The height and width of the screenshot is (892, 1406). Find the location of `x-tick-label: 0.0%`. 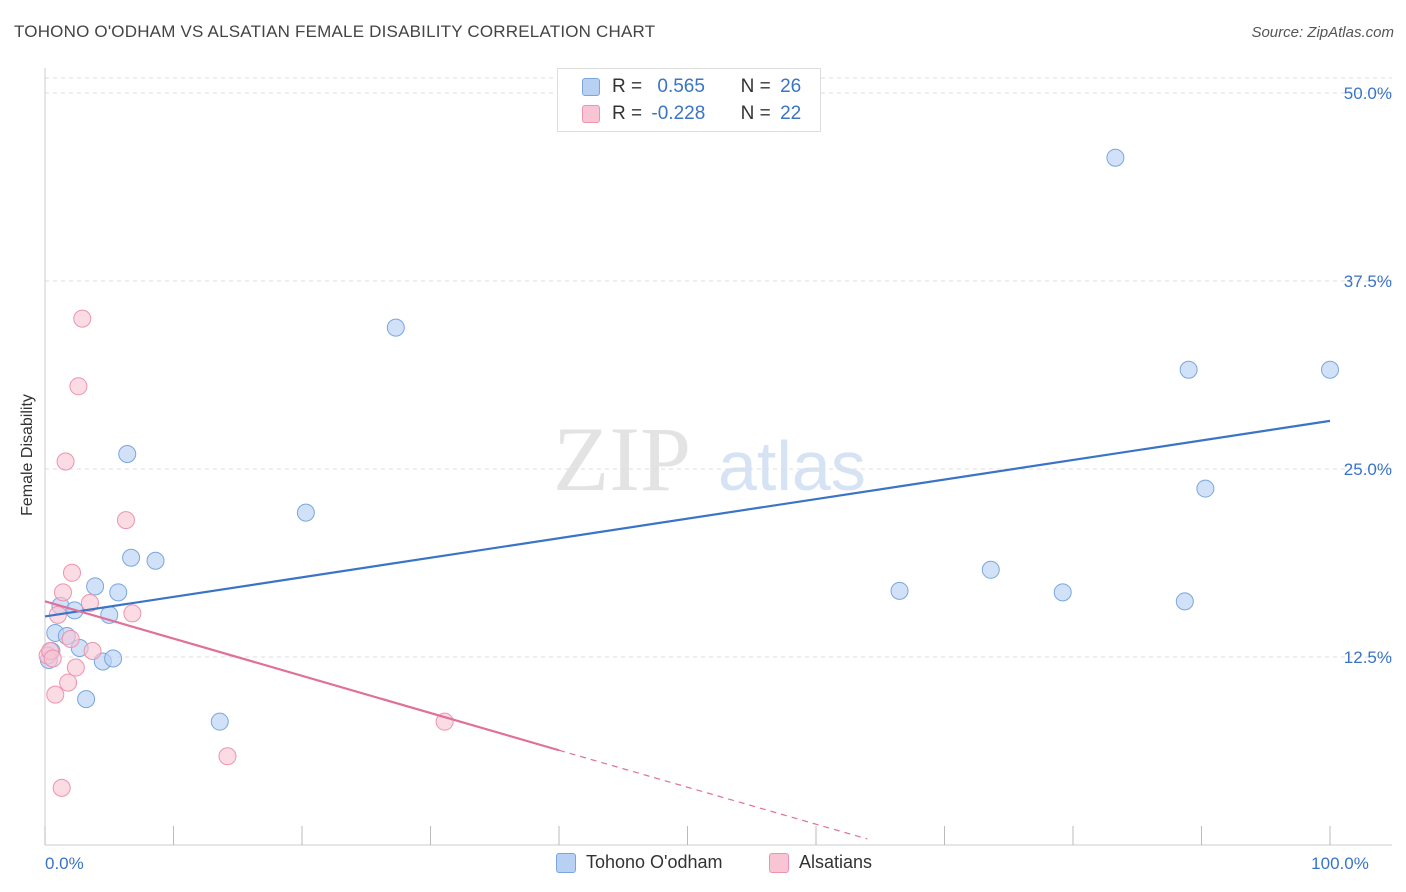

x-tick-label: 0.0% is located at coordinates (64, 863).